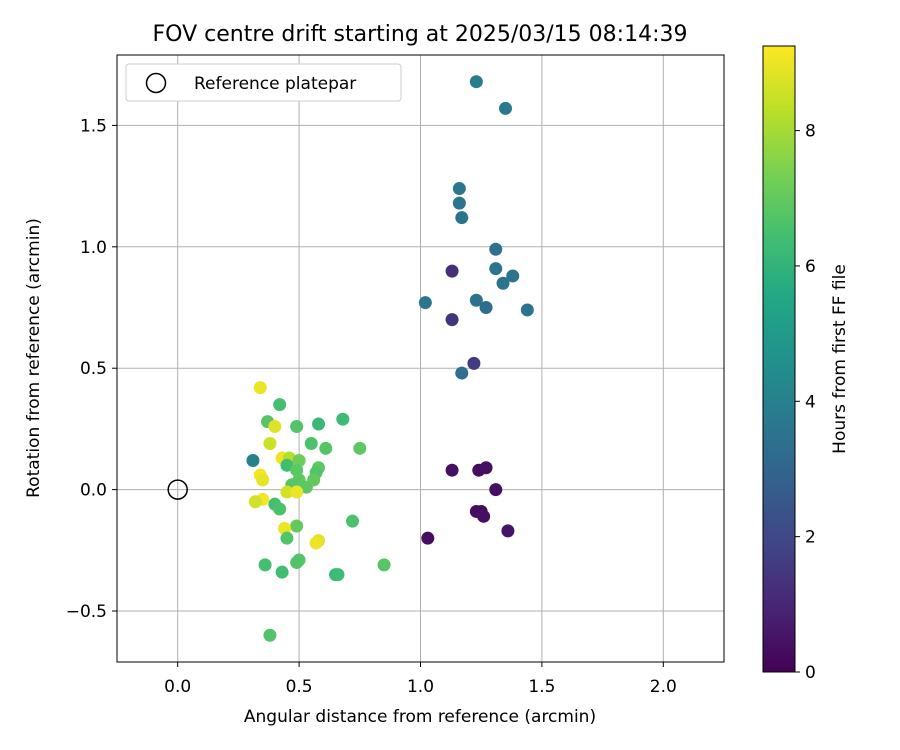  Describe the element at coordinates (420, 717) in the screenshot. I see `x-axis-label: Angular distance from reference (arcmin)` at that location.